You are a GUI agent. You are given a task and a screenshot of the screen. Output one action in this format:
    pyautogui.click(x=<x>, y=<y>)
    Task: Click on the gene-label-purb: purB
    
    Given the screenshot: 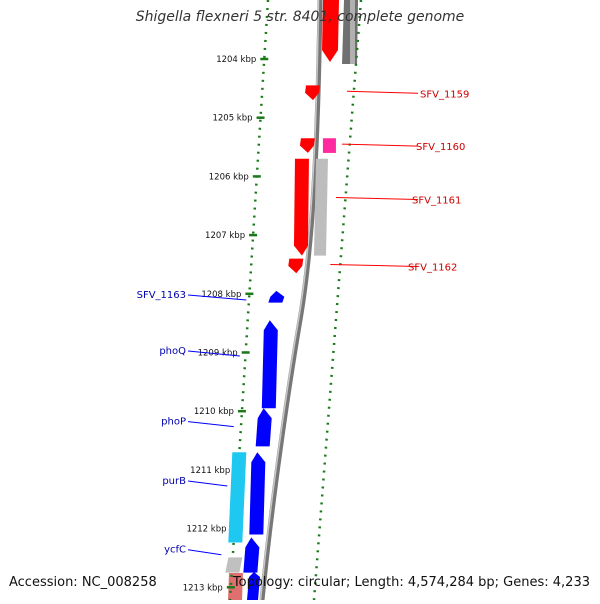 What is the action you would take?
    pyautogui.click(x=174, y=481)
    